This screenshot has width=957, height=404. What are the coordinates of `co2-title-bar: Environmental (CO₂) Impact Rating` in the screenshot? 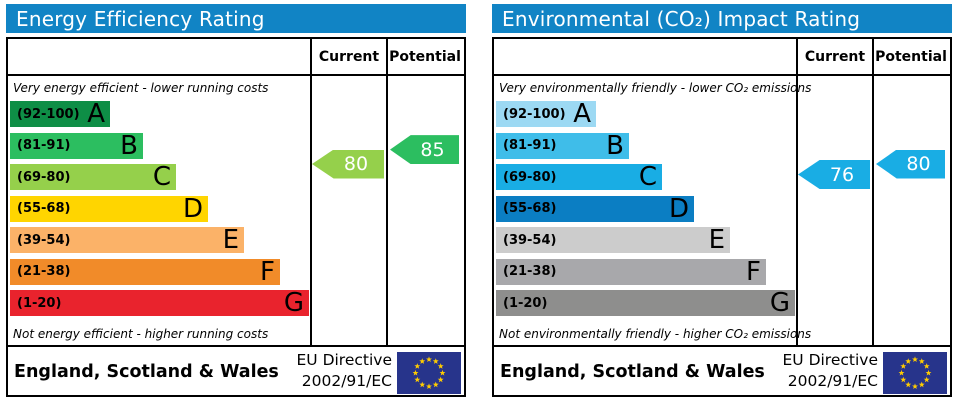 It's located at (722, 18).